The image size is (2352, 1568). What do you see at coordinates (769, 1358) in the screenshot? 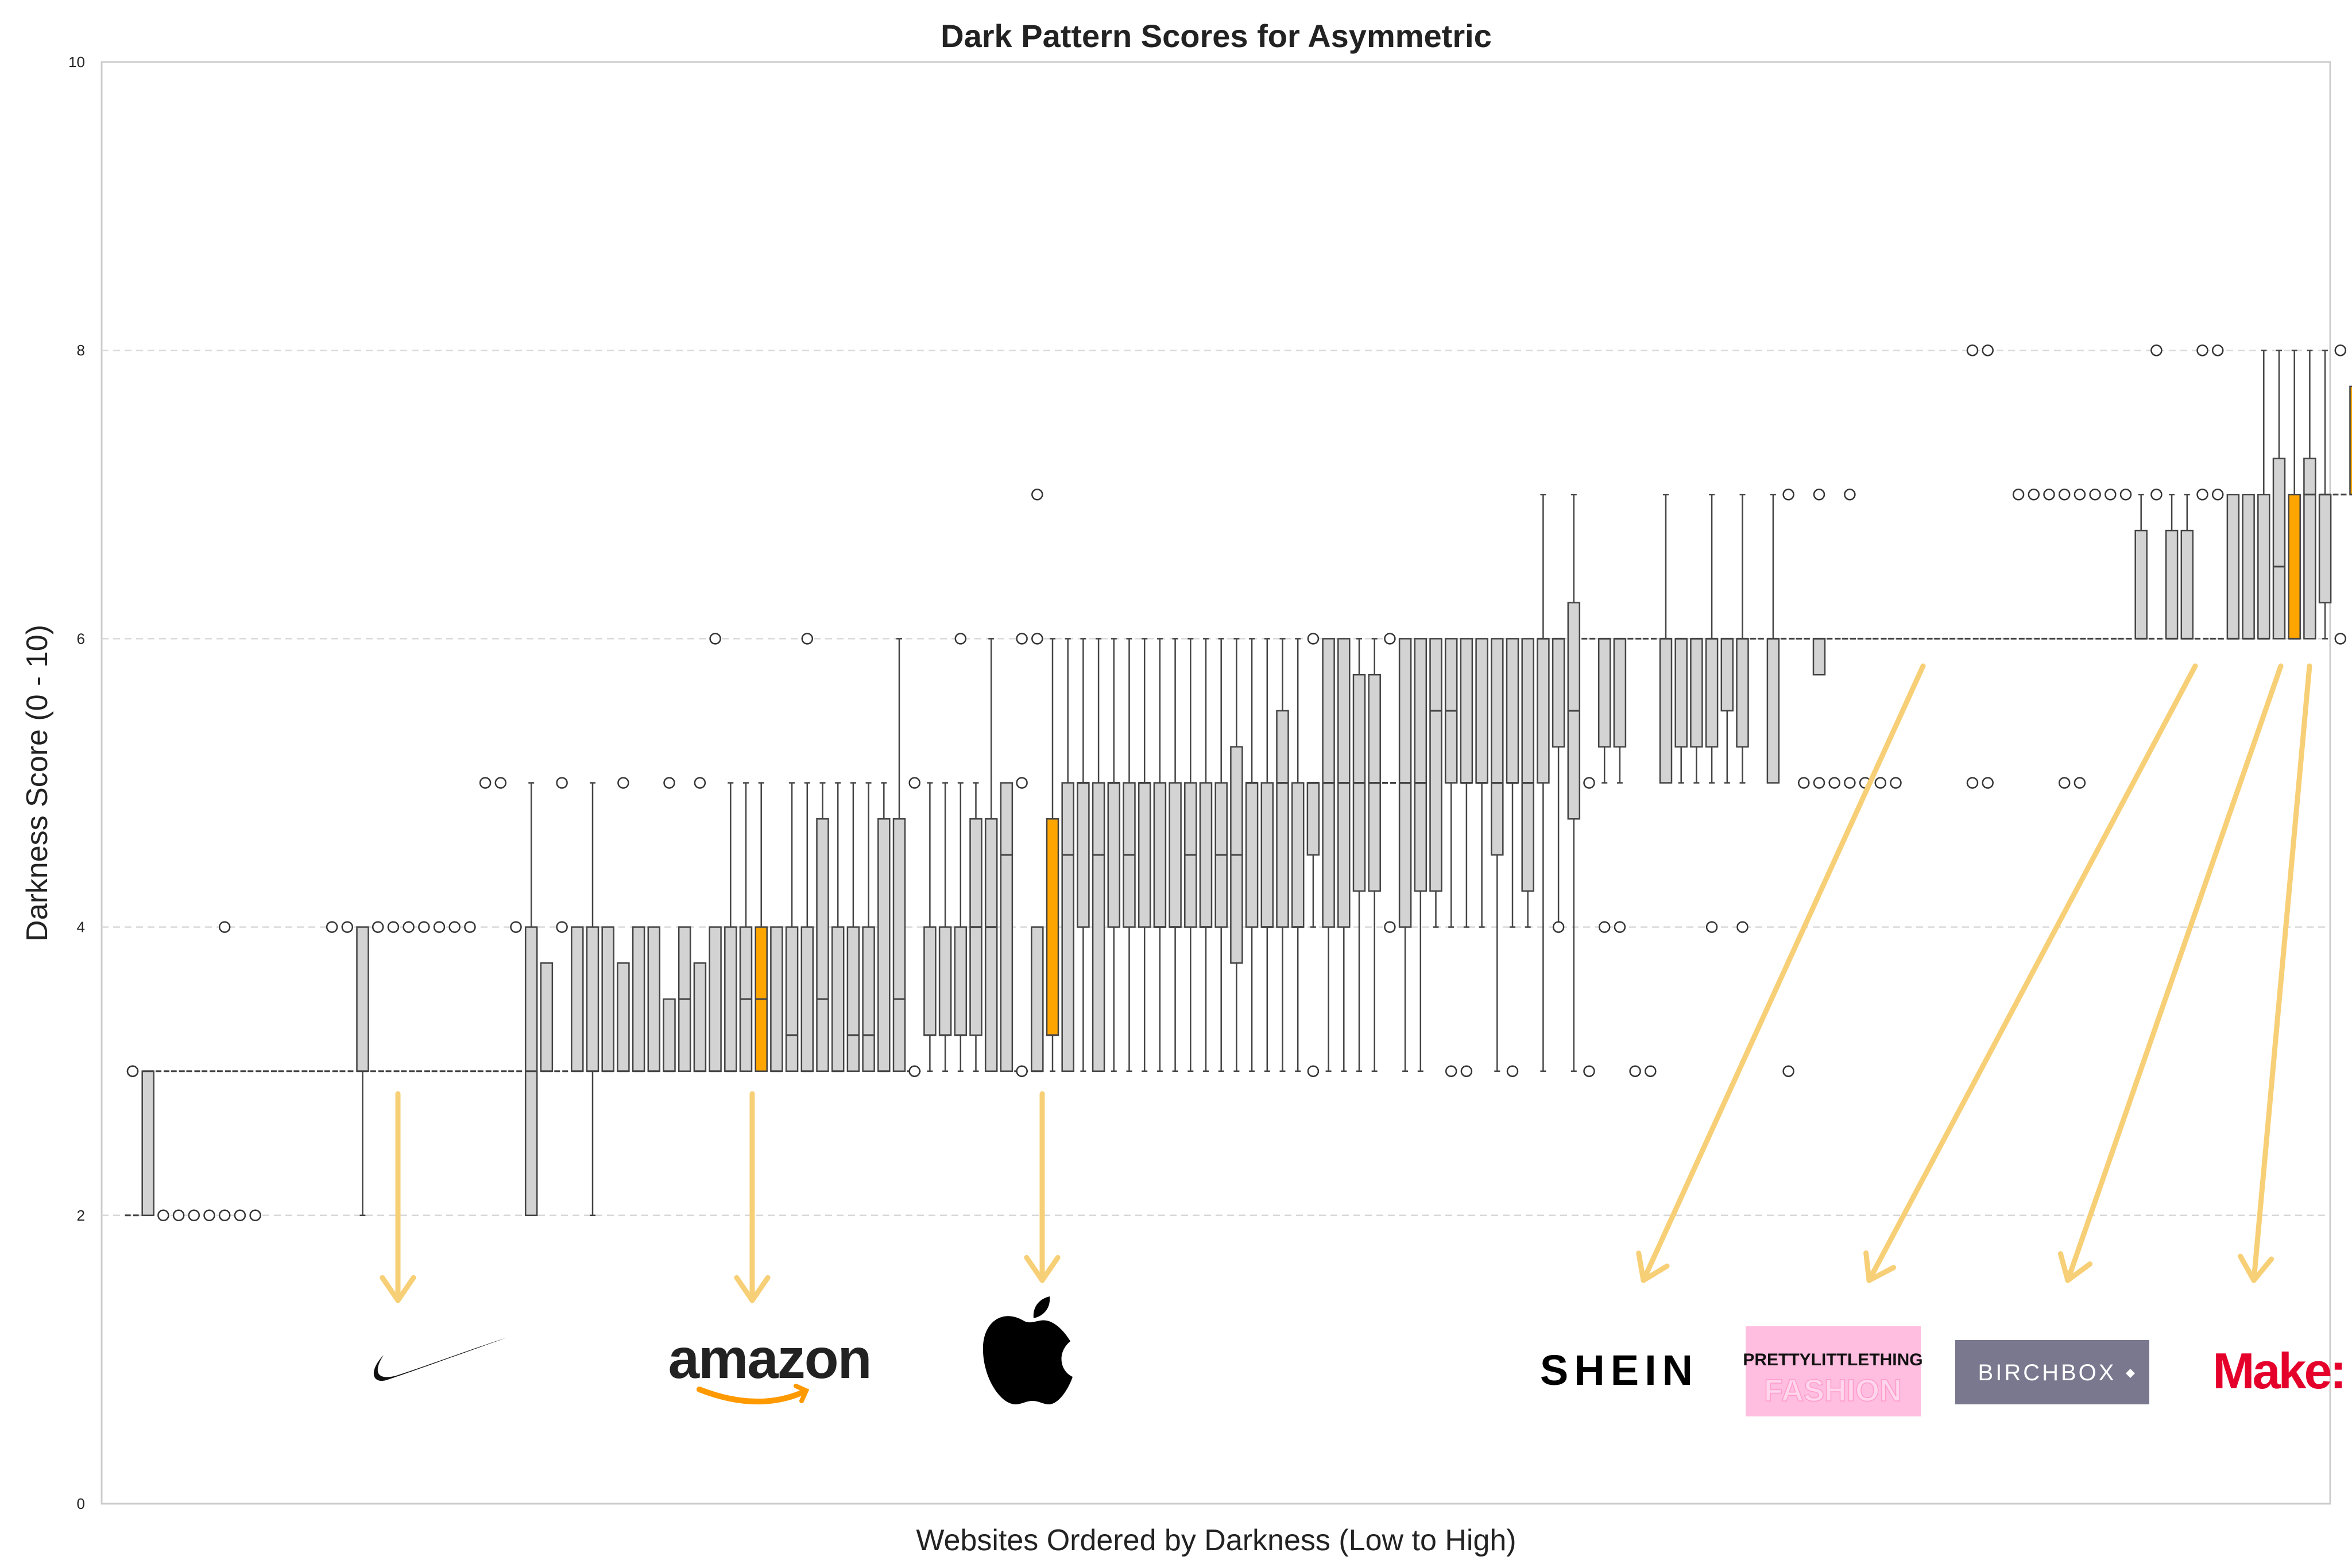
I see `amazon-logo: amazon` at bounding box center [769, 1358].